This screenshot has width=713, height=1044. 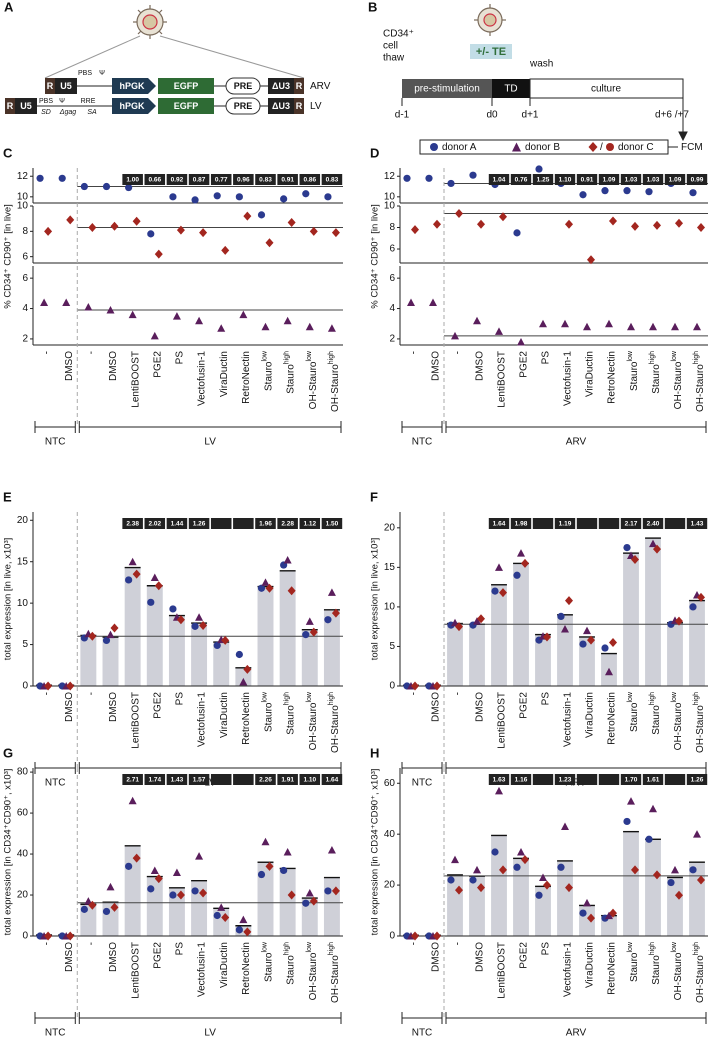 What do you see at coordinates (67, 112) in the screenshot?
I see `dgag: Δgag` at bounding box center [67, 112].